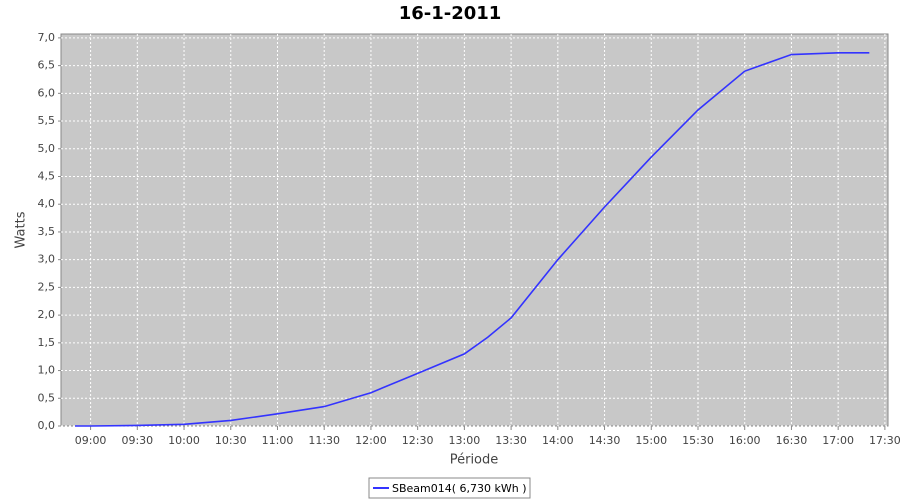 The height and width of the screenshot is (500, 900). What do you see at coordinates (47, 120) in the screenshot?
I see `y-tick-label: 5,5` at bounding box center [47, 120].